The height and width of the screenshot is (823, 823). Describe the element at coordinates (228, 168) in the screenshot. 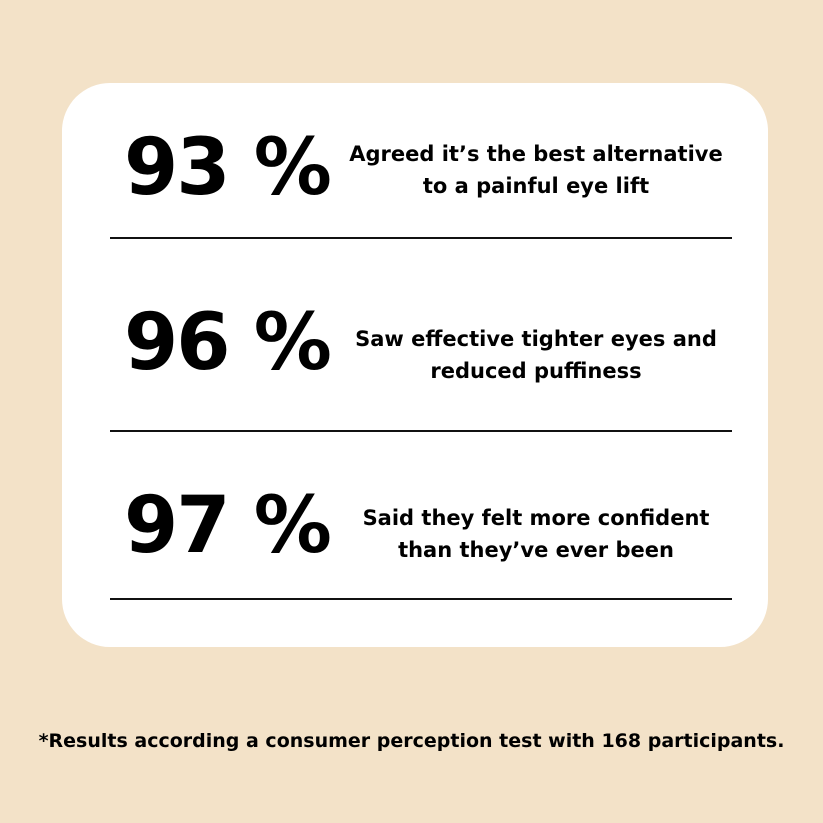

I see `stat-value: 93 %` at that location.